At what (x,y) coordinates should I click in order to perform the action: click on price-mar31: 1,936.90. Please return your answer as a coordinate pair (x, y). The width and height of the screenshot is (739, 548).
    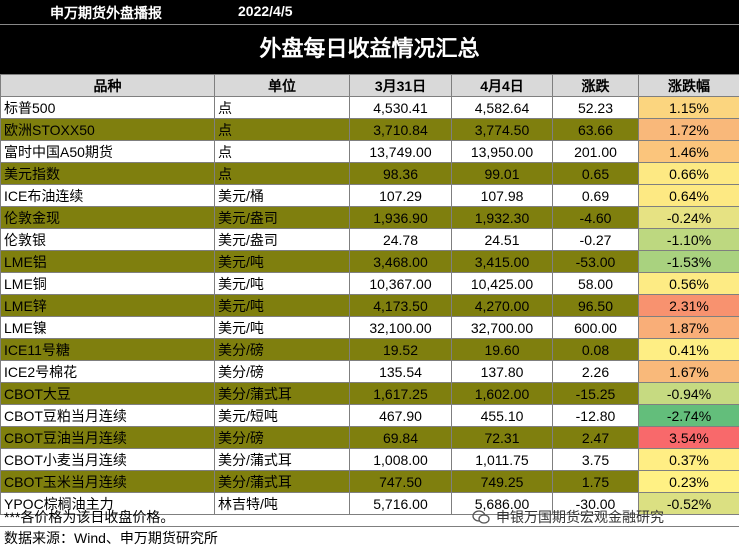
    Looking at the image, I should click on (401, 218).